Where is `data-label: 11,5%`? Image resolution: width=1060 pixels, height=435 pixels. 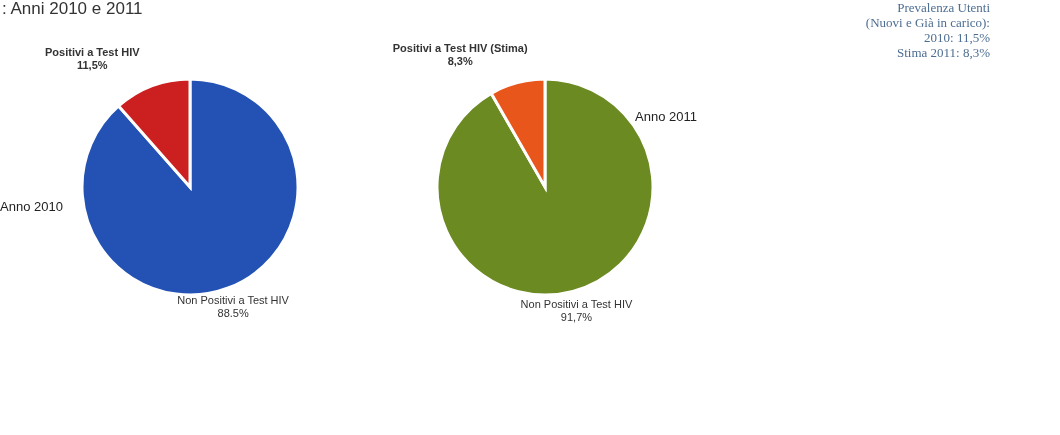
data-label: 11,5% is located at coordinates (92, 64).